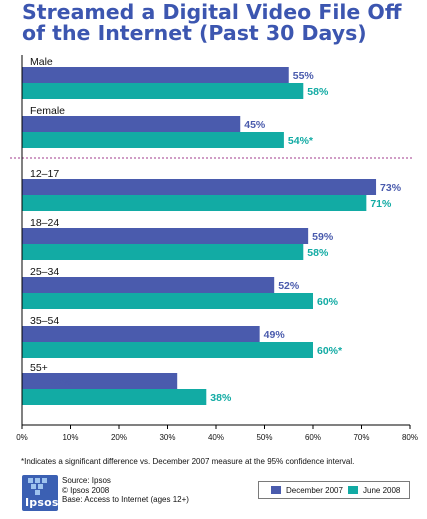 The image size is (427, 519). Describe the element at coordinates (276, 490) in the screenshot. I see `legend-swatch-december` at that location.